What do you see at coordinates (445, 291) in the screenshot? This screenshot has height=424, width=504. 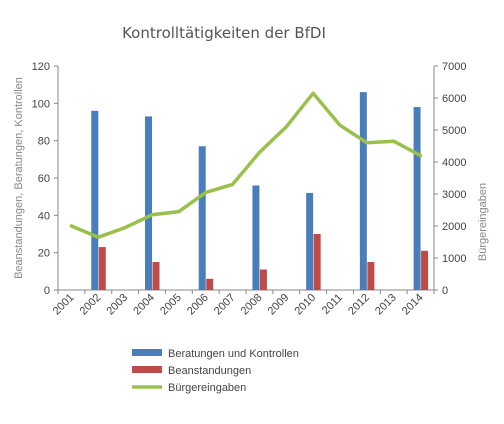 I see `y-tick-label-right: 0` at bounding box center [445, 291].